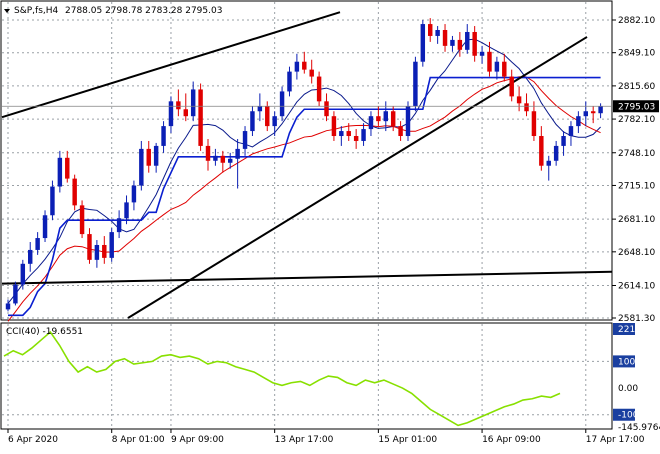 This screenshot has width=660, height=454. What do you see at coordinates (624, 361) in the screenshot?
I see `cci-level-tag` at bounding box center [624, 361].